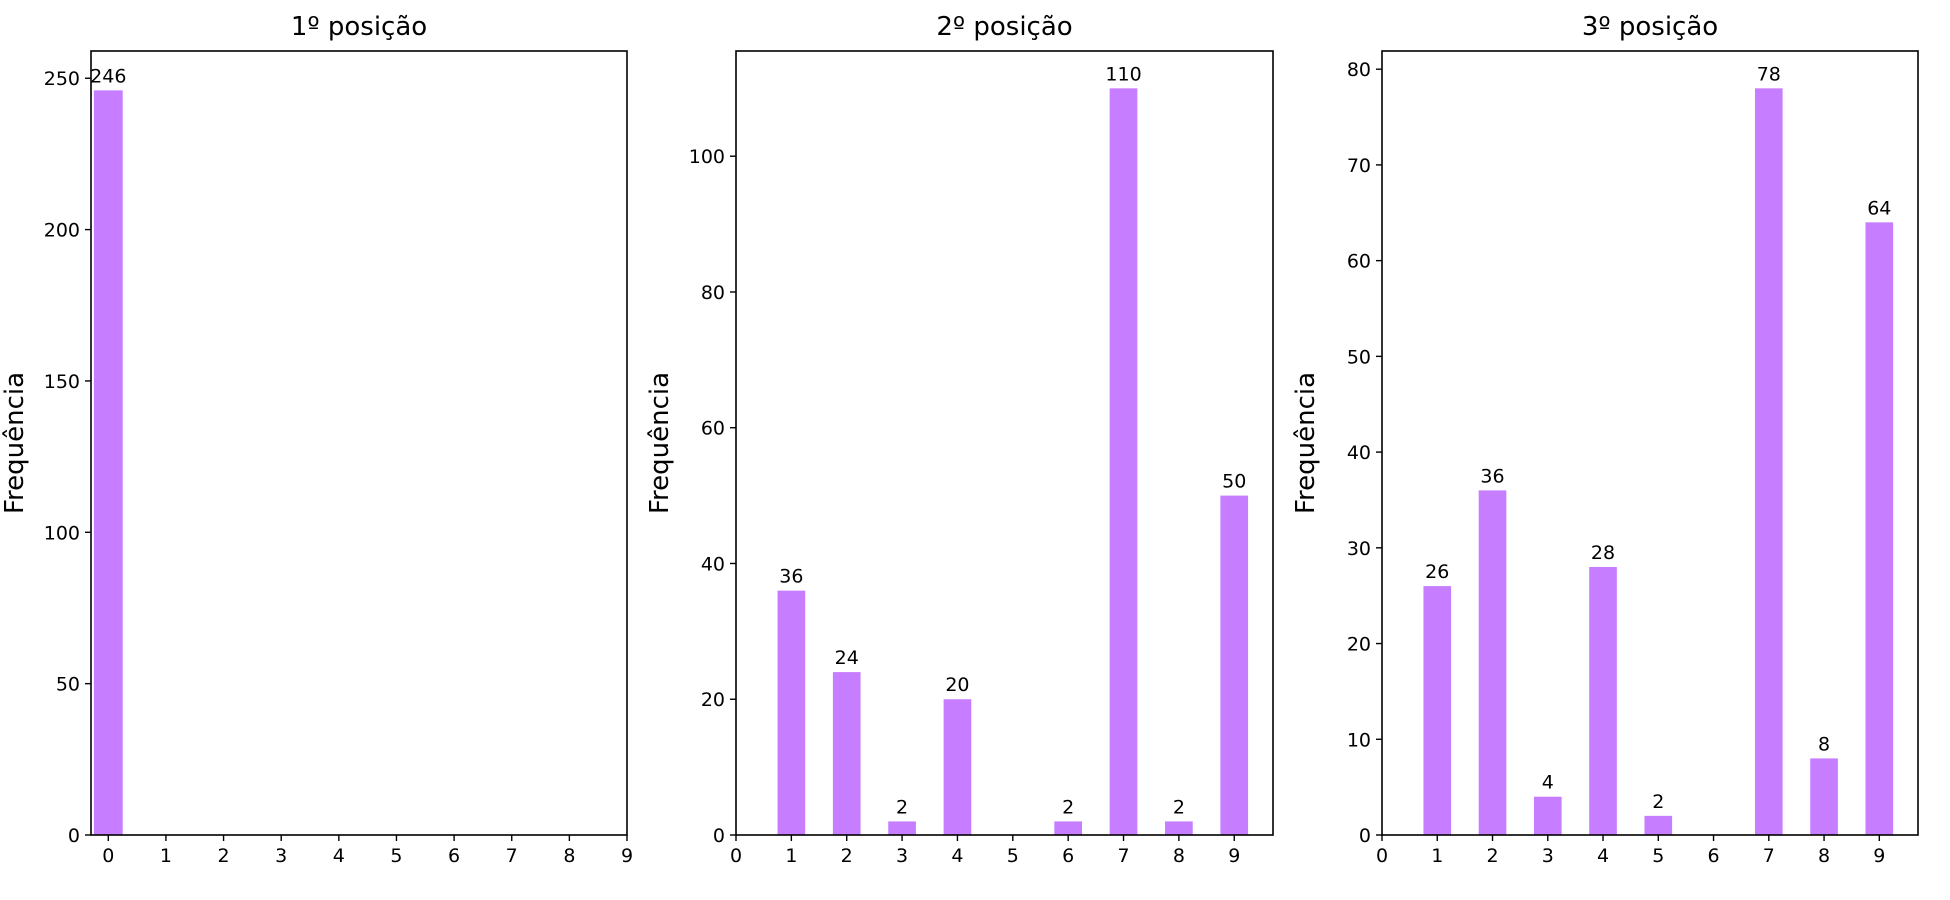 This screenshot has height=900, width=1950. Describe the element at coordinates (1359, 166) in the screenshot. I see `y-tick-label: 70` at that location.